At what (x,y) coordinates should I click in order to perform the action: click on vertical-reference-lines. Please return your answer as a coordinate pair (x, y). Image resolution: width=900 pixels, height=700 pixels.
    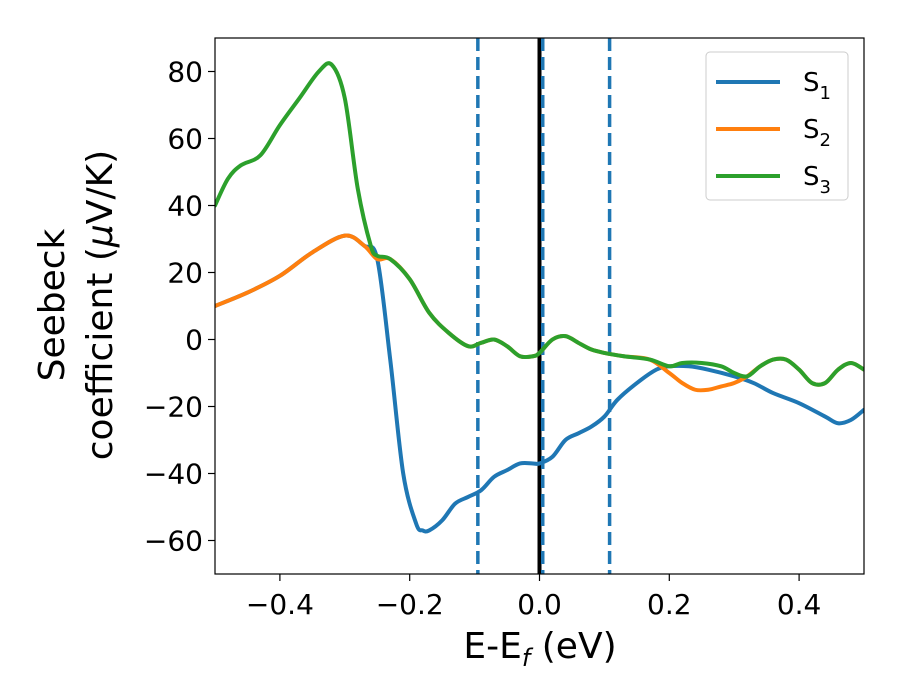
    Looking at the image, I should click on (544, 306).